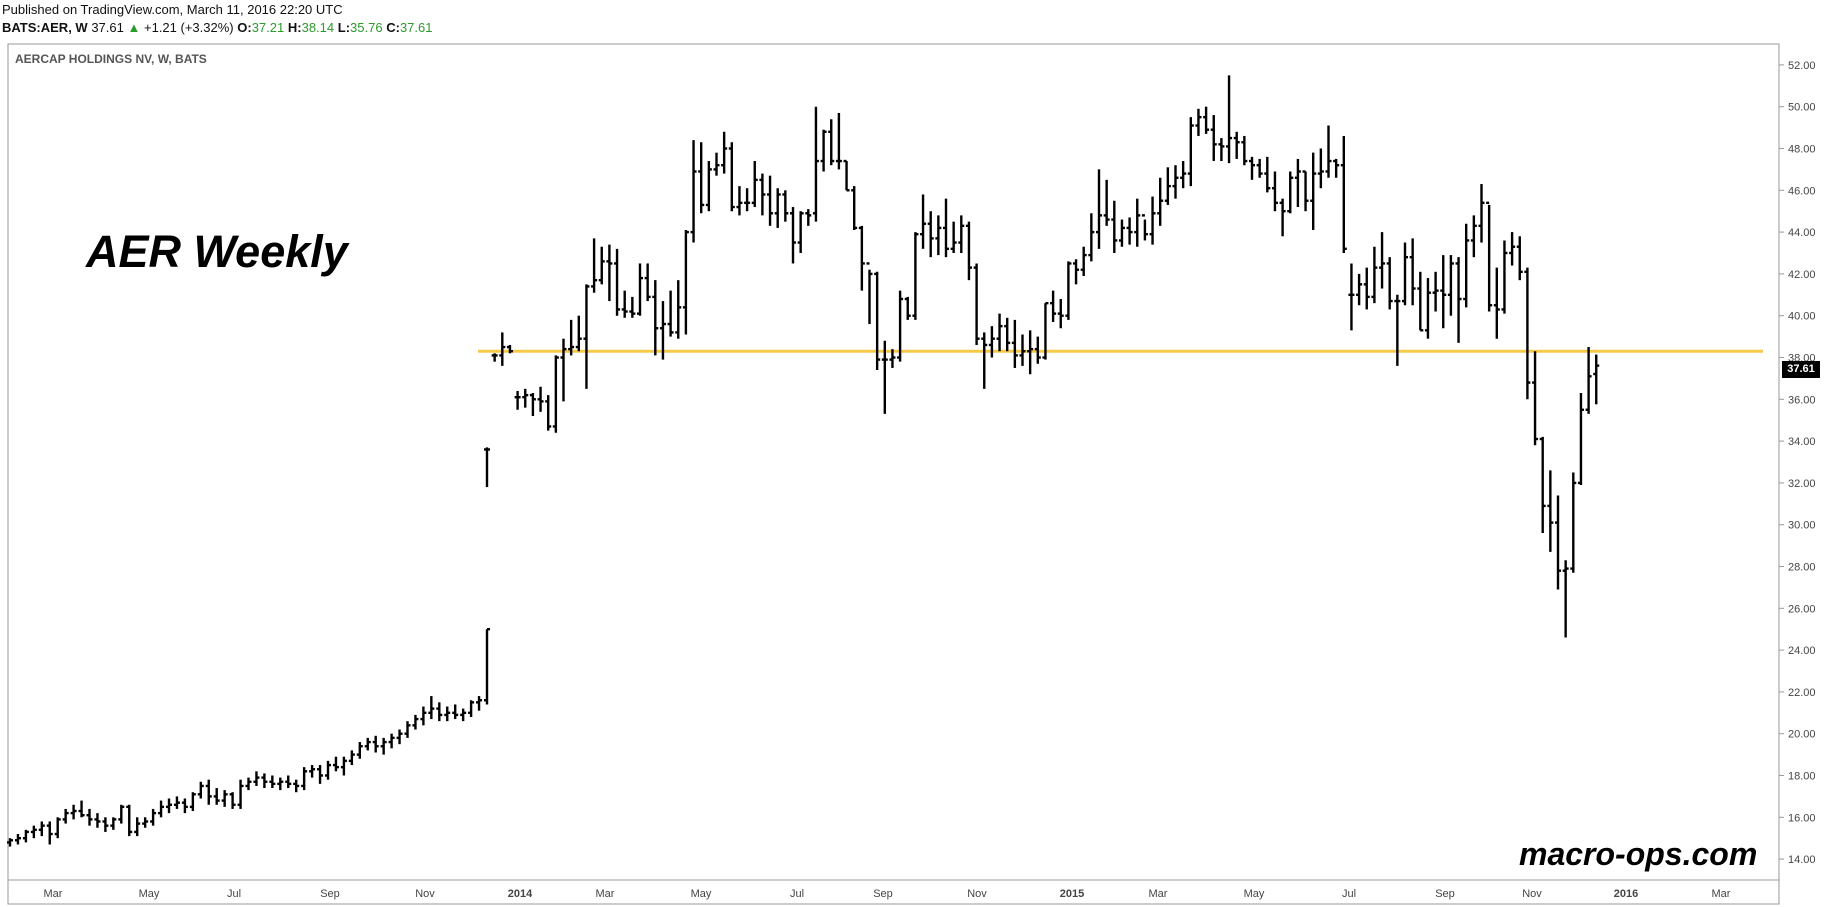 The image size is (1824, 907). Describe the element at coordinates (189, 27) in the screenshot. I see `change-value: +1.21 (+3.32%)` at that location.